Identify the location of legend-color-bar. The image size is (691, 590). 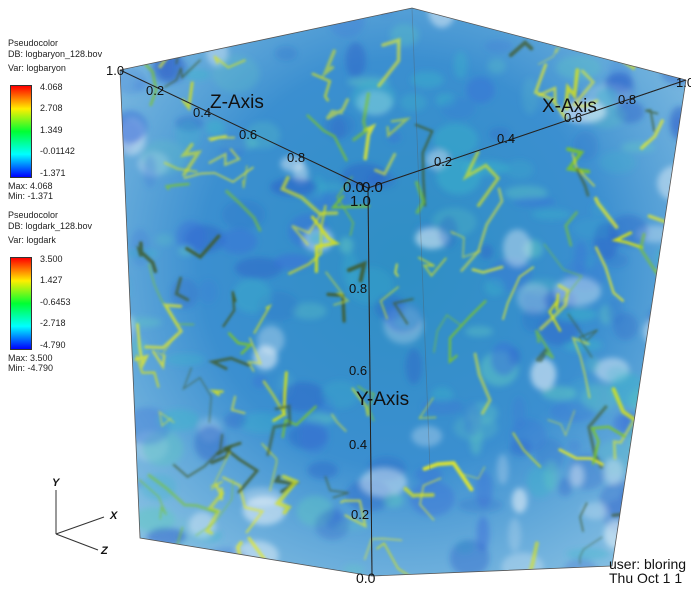
(21, 131).